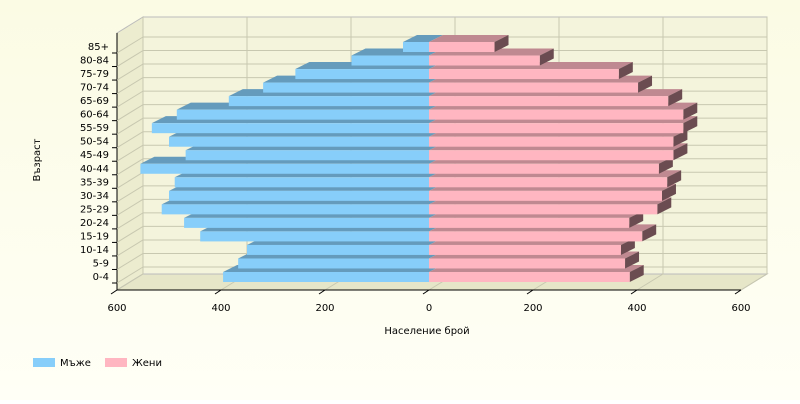  What do you see at coordinates (147, 363) in the screenshot?
I see `legend-label: Жени` at bounding box center [147, 363].